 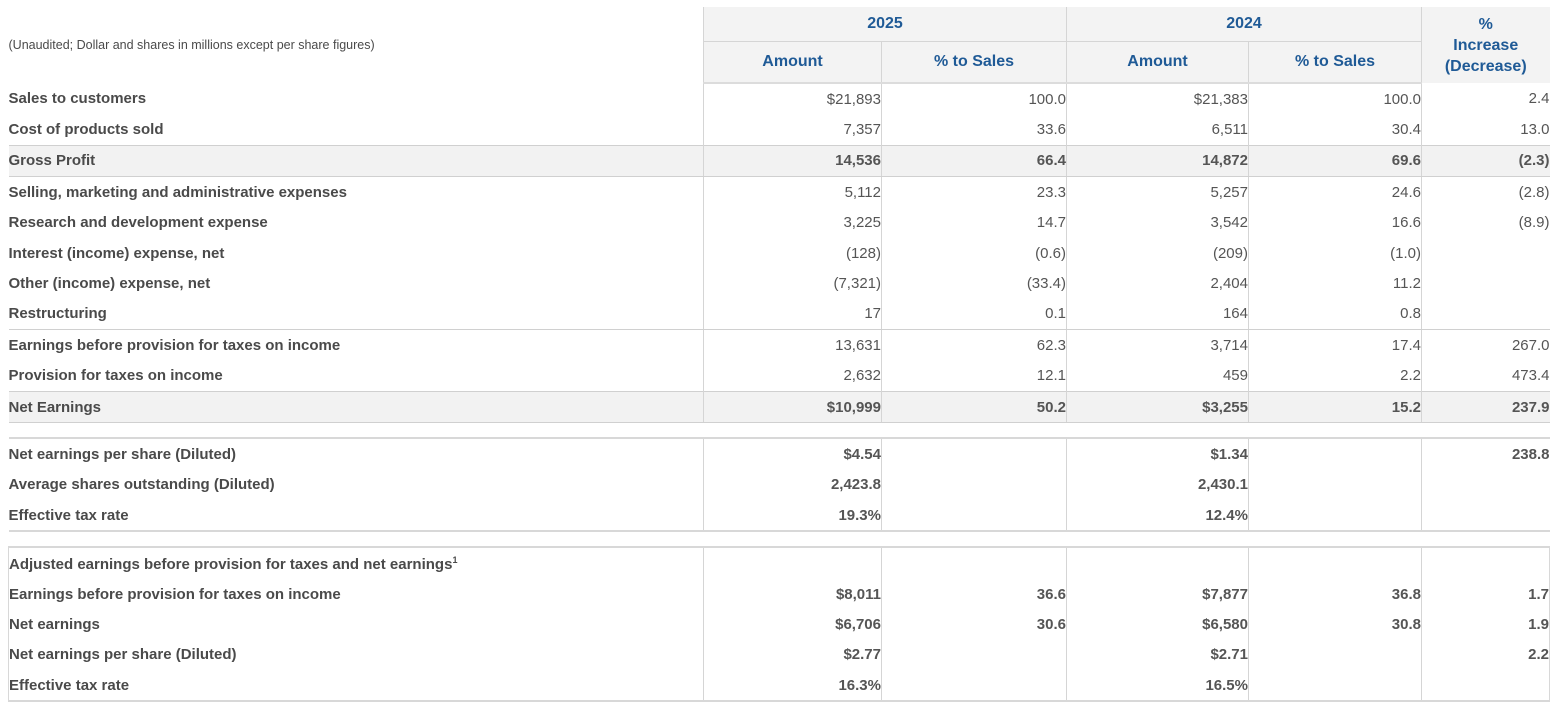 What do you see at coordinates (1157, 686) in the screenshot?
I see `amount-2024: 16.5%` at bounding box center [1157, 686].